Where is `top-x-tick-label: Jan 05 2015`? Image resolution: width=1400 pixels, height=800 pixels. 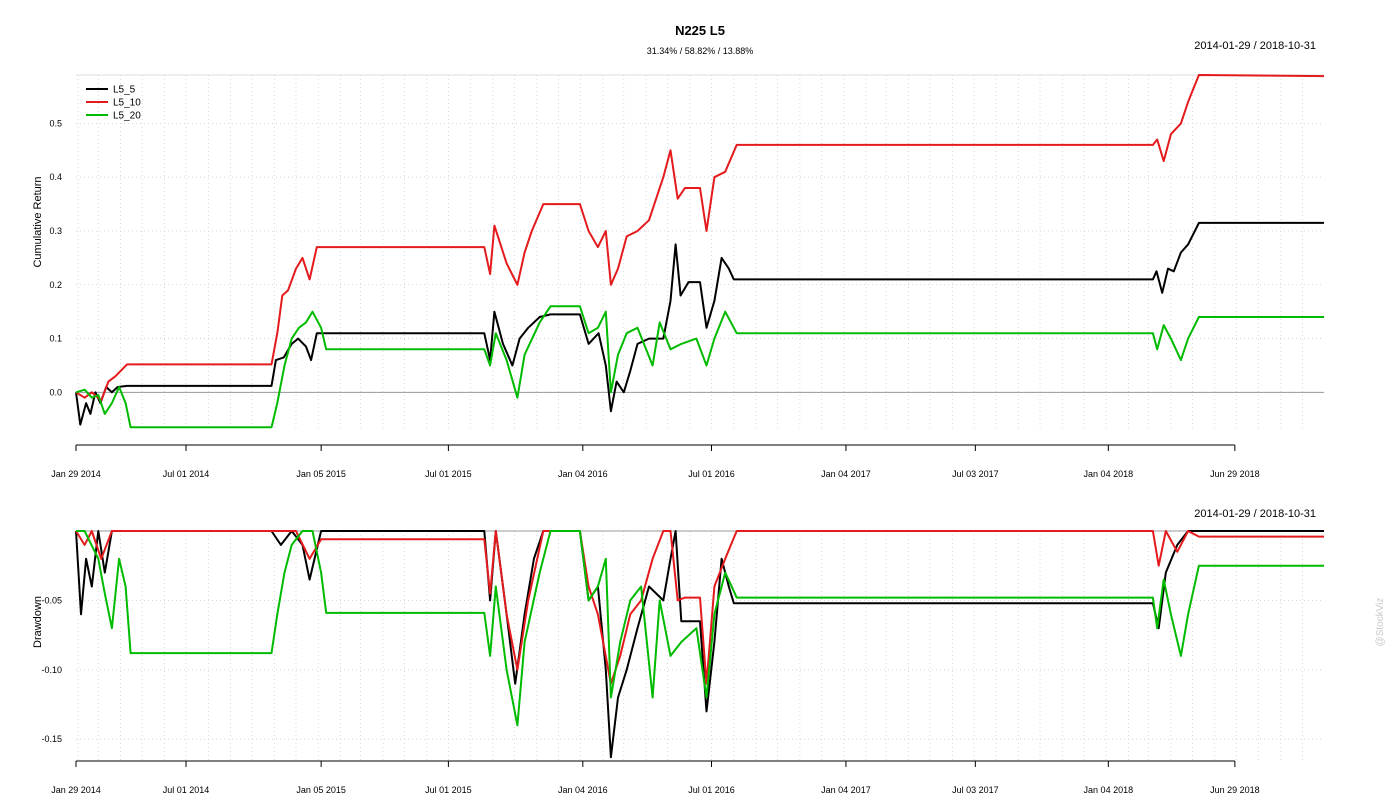 top-x-tick-label: Jan 05 2015 is located at coordinates (321, 474).